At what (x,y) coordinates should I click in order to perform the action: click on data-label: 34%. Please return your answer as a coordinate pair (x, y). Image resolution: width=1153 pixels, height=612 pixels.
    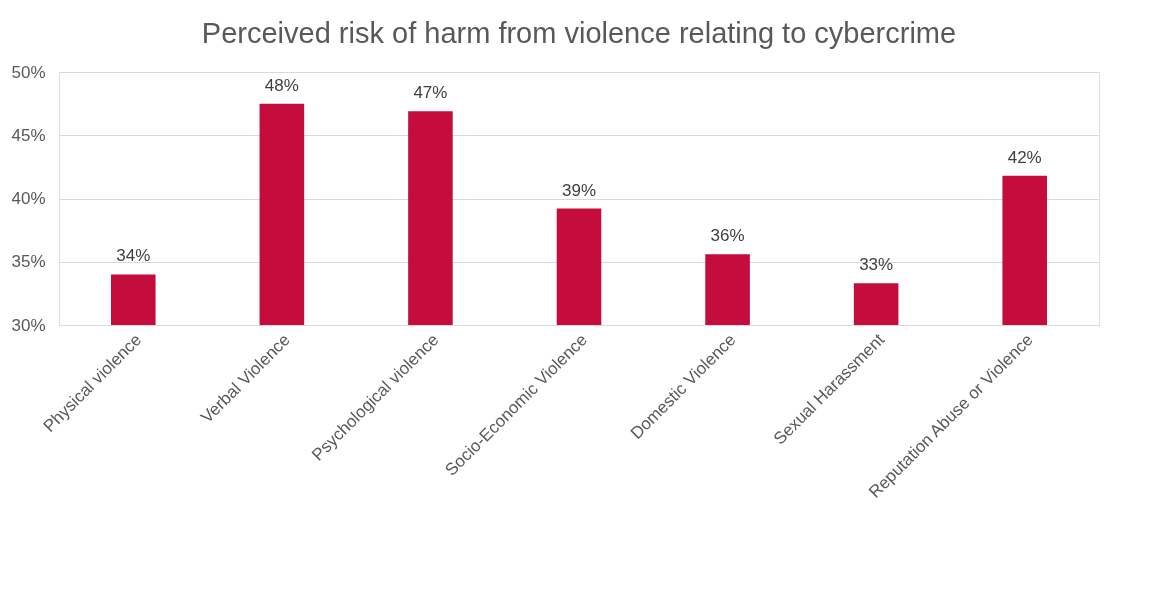
    Looking at the image, I should click on (133, 256).